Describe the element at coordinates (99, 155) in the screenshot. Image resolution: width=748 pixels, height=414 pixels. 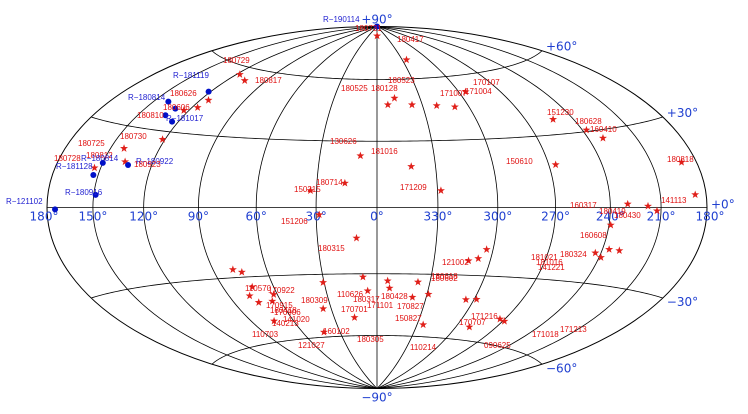
I see `frb-label: 180812` at that location.